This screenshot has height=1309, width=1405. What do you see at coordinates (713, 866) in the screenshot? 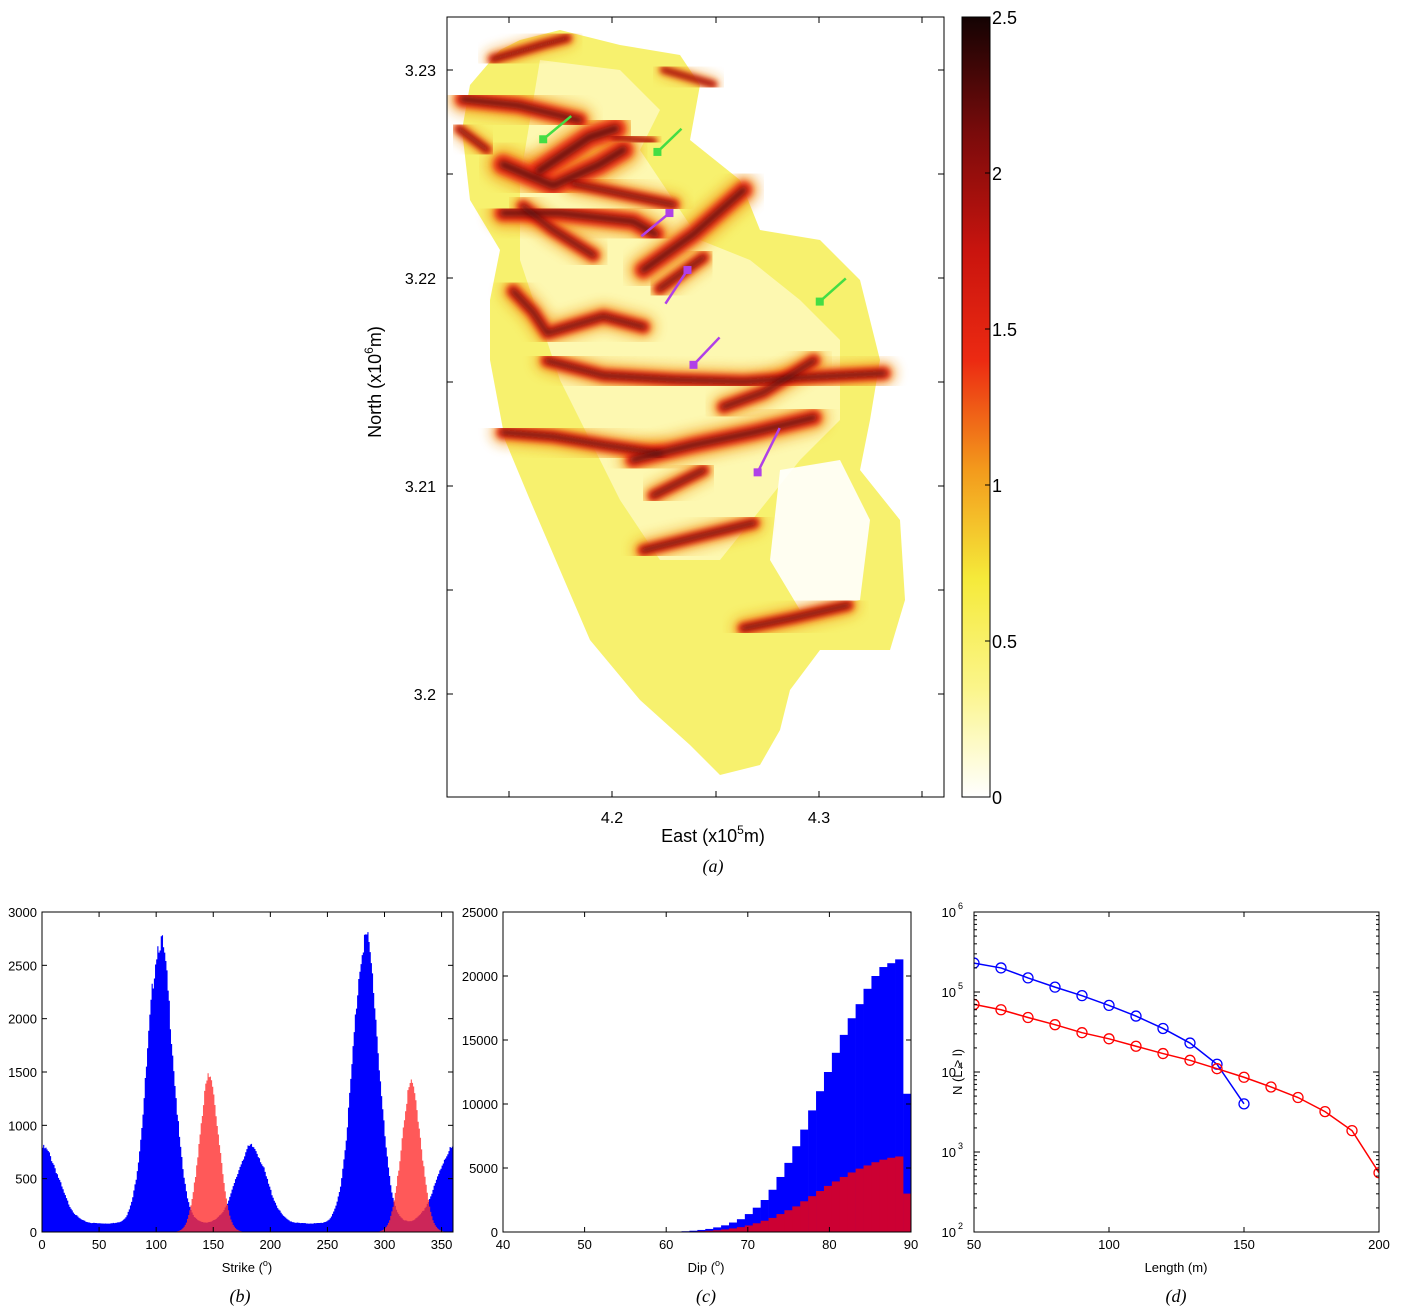
I see `panel-a-caption: (a)` at bounding box center [713, 866].